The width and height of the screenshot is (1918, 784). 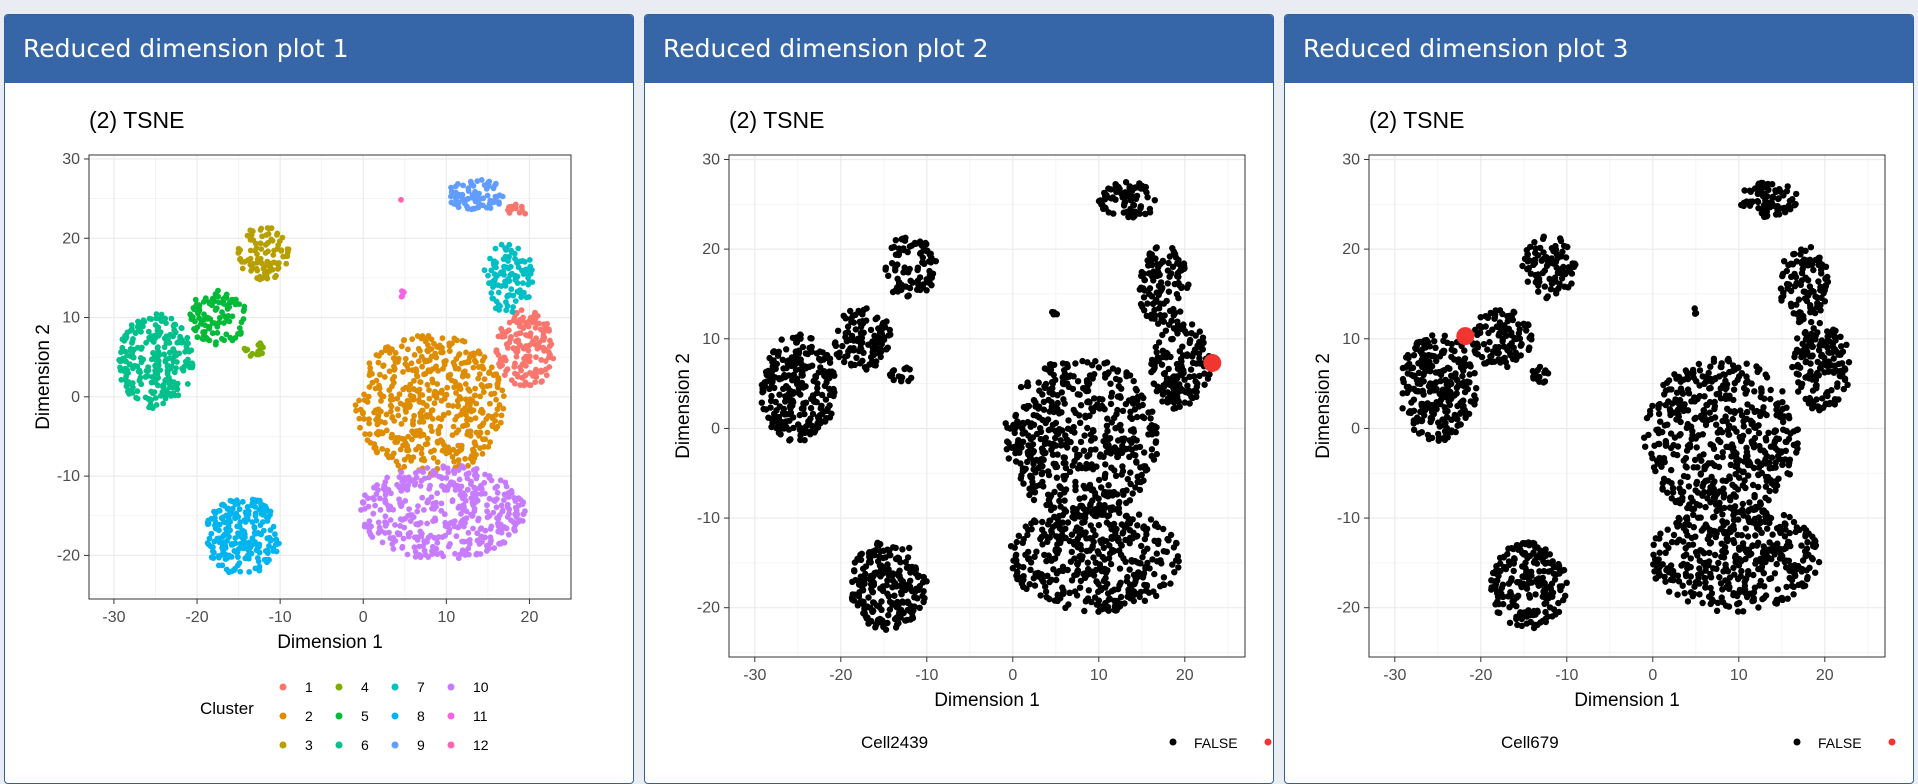 I want to click on legend-key-false, so click(x=1173, y=742).